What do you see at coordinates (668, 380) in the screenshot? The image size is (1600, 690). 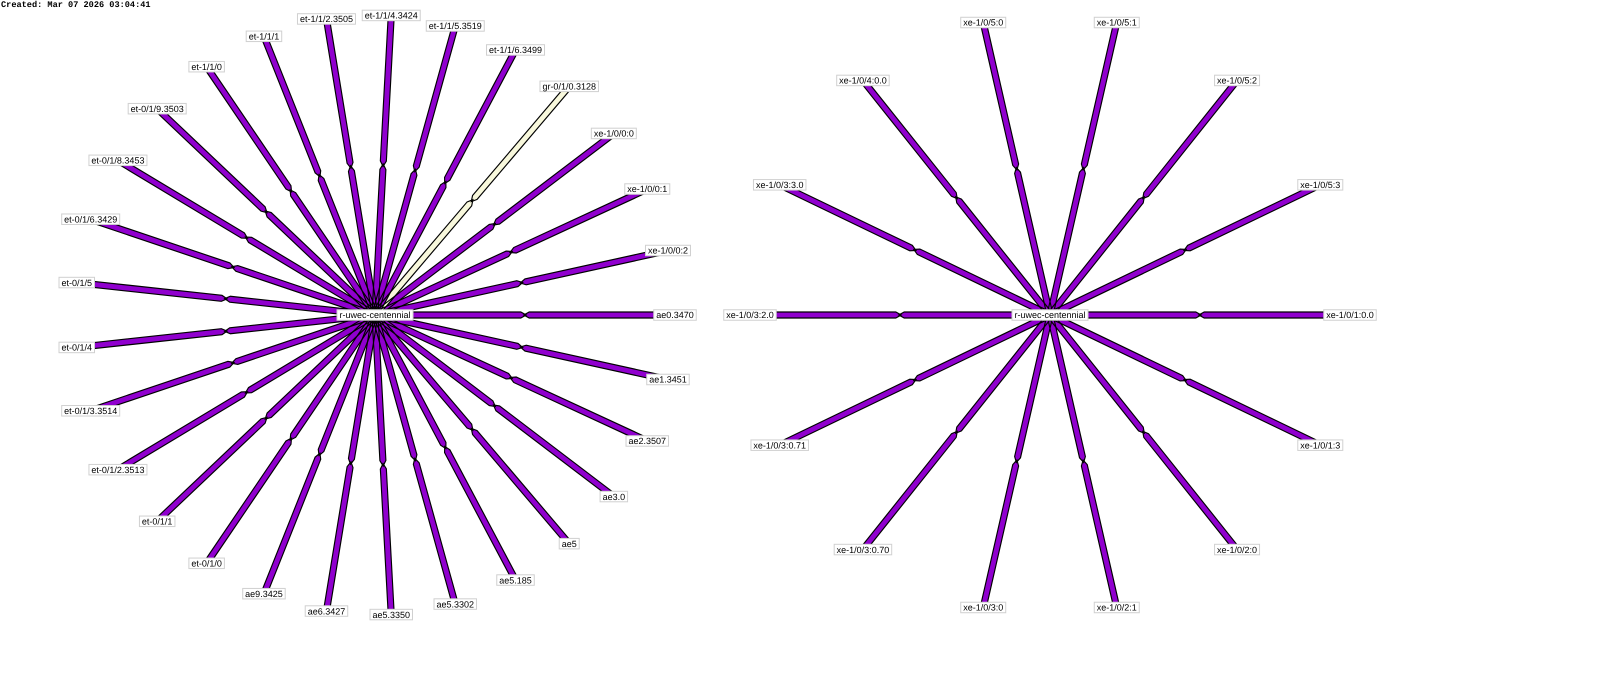 I see `svg-text: ae1.3451` at bounding box center [668, 380].